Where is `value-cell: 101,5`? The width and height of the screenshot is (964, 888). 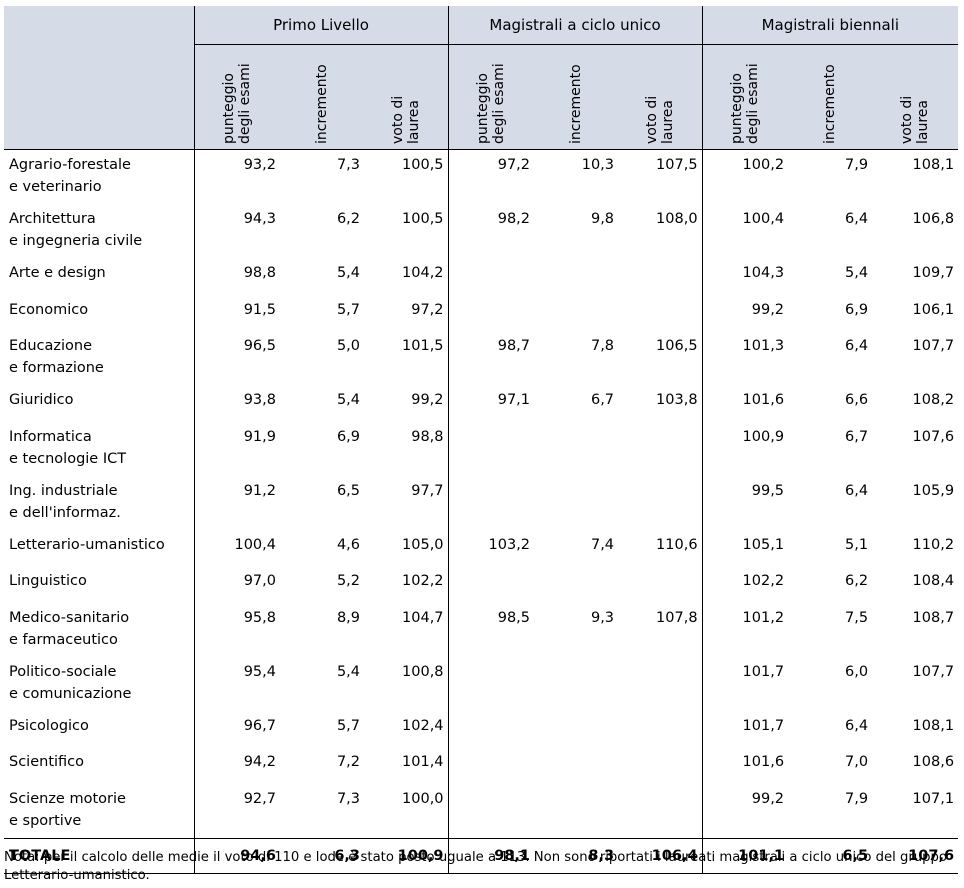
value-cell: 101,5 is located at coordinates (423, 346).